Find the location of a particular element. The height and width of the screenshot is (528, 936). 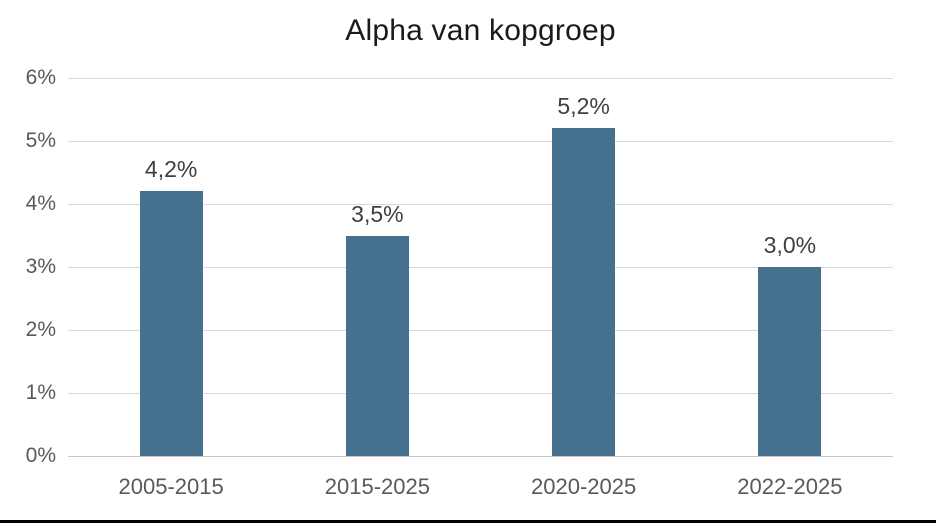

bar-2020-2025 is located at coordinates (584, 292).